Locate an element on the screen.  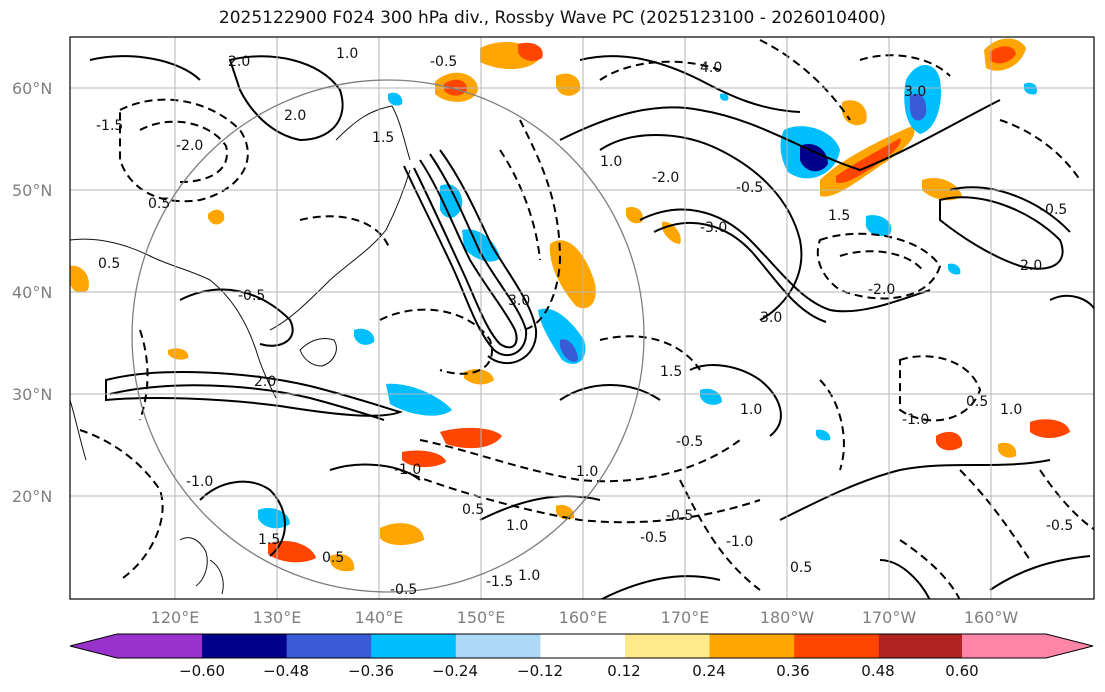
lon-label-150e: 150°E is located at coordinates (481, 617).